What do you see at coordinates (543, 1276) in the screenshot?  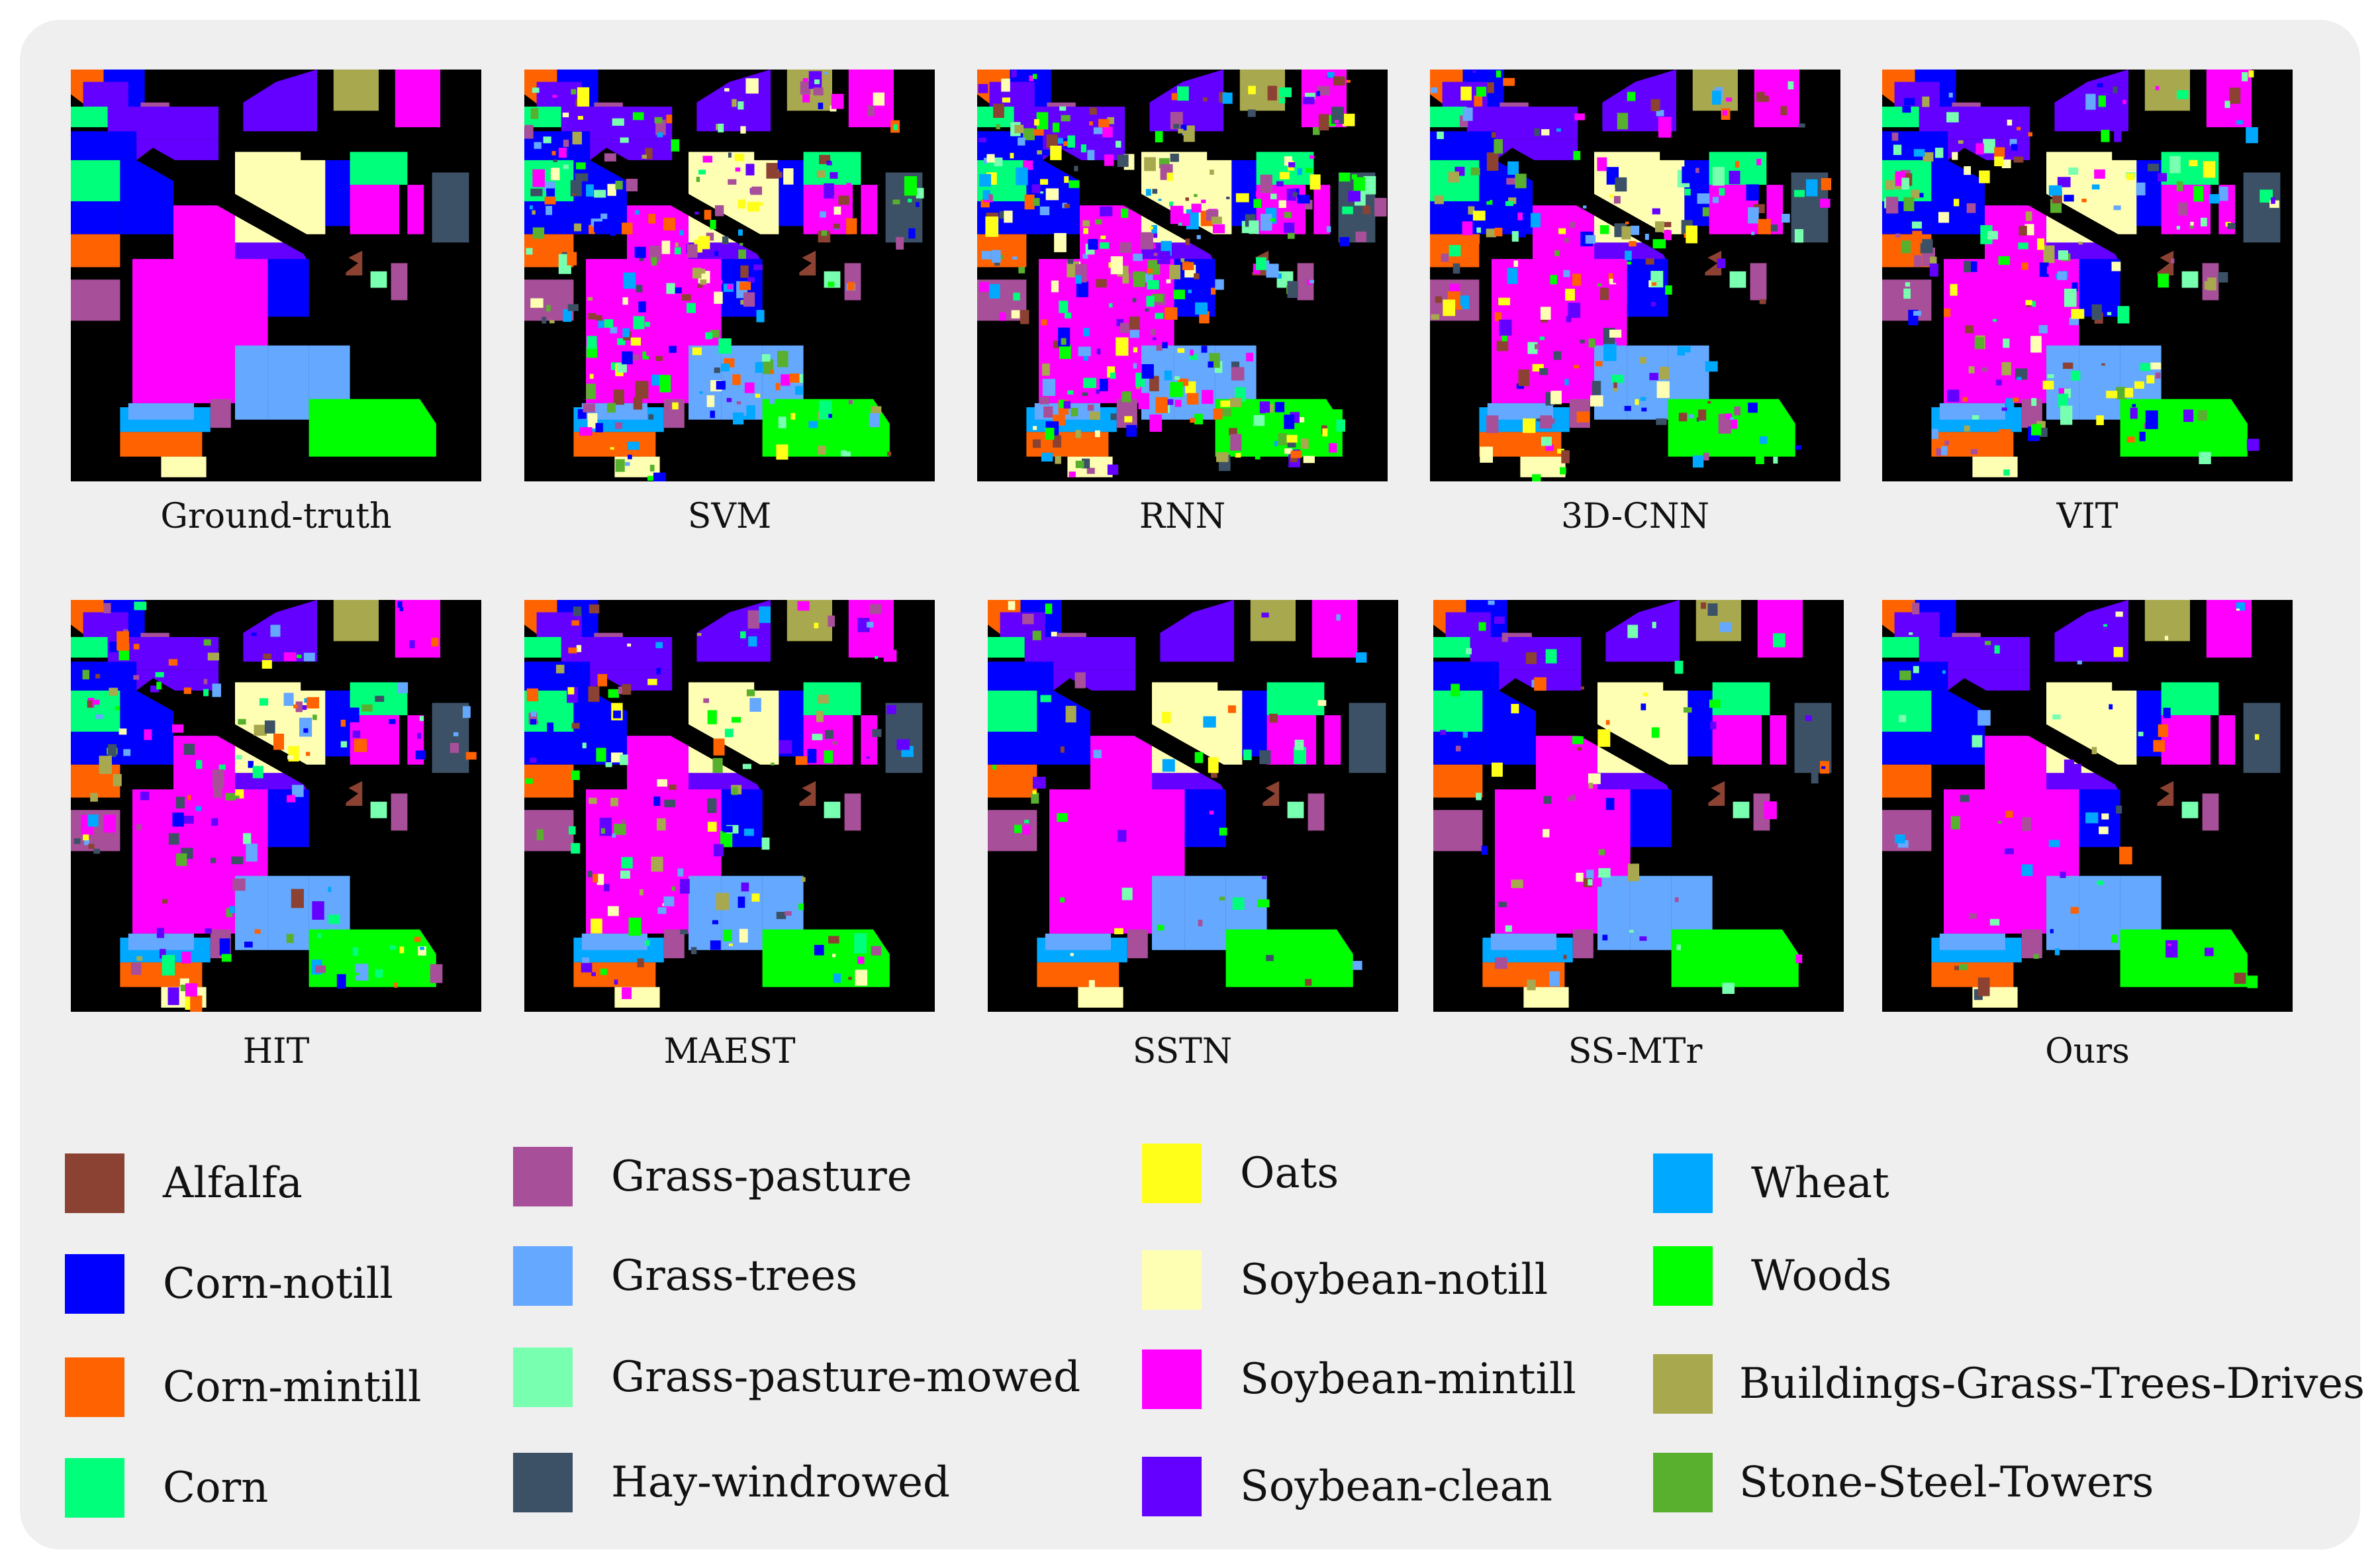 I see `legend-swatch` at bounding box center [543, 1276].